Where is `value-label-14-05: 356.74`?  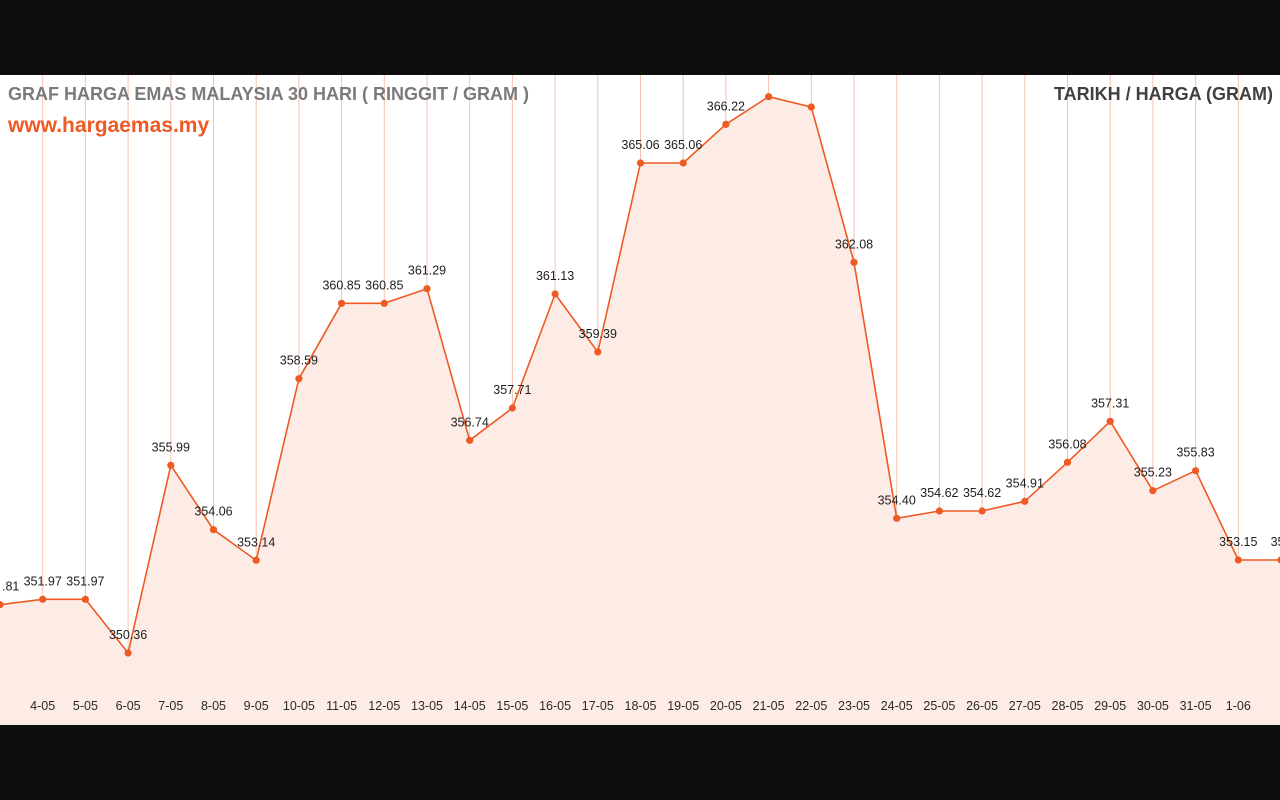 value-label-14-05: 356.74 is located at coordinates (470, 422).